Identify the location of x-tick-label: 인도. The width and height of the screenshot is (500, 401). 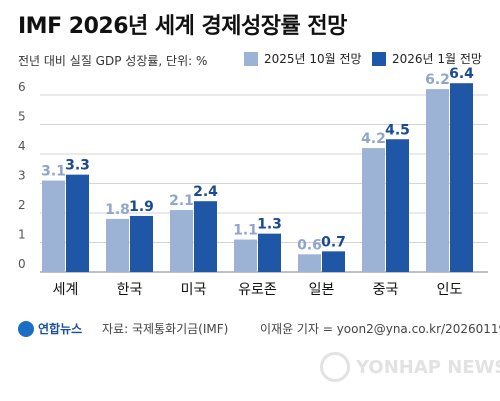
(450, 290).